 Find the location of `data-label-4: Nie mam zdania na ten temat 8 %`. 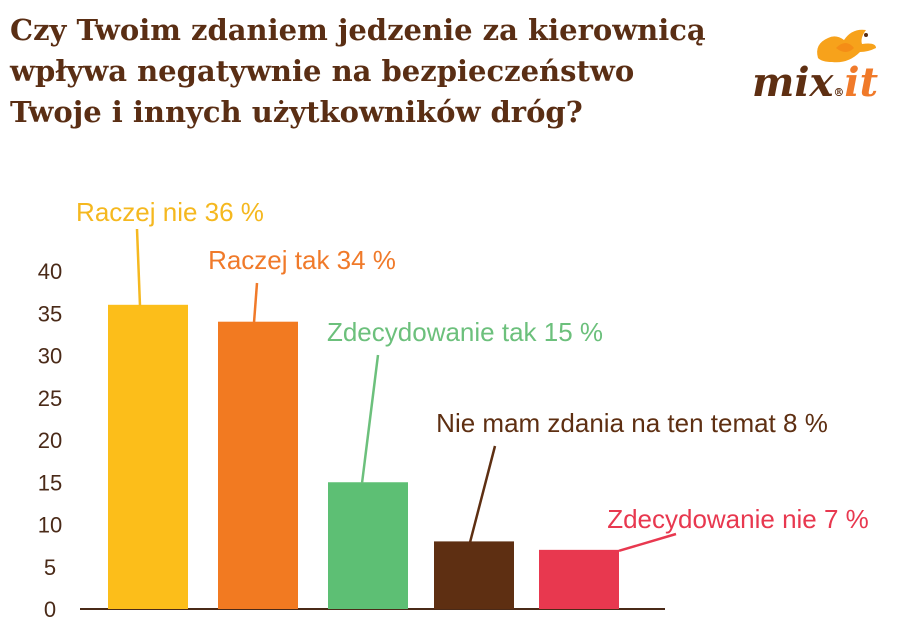

data-label-4: Nie mam zdania na ten temat 8 % is located at coordinates (632, 423).